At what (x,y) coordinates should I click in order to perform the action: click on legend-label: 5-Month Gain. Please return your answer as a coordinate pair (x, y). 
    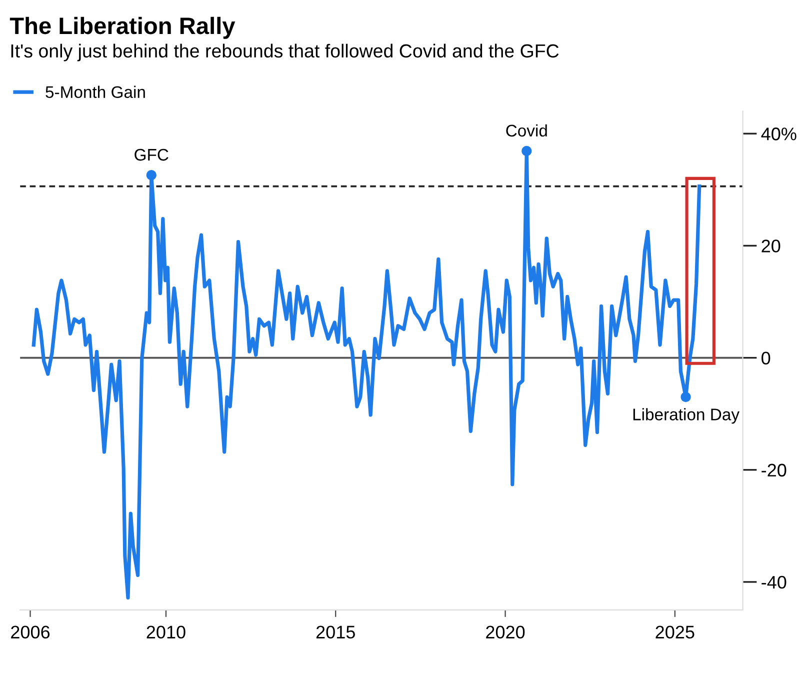
    Looking at the image, I should click on (95, 92).